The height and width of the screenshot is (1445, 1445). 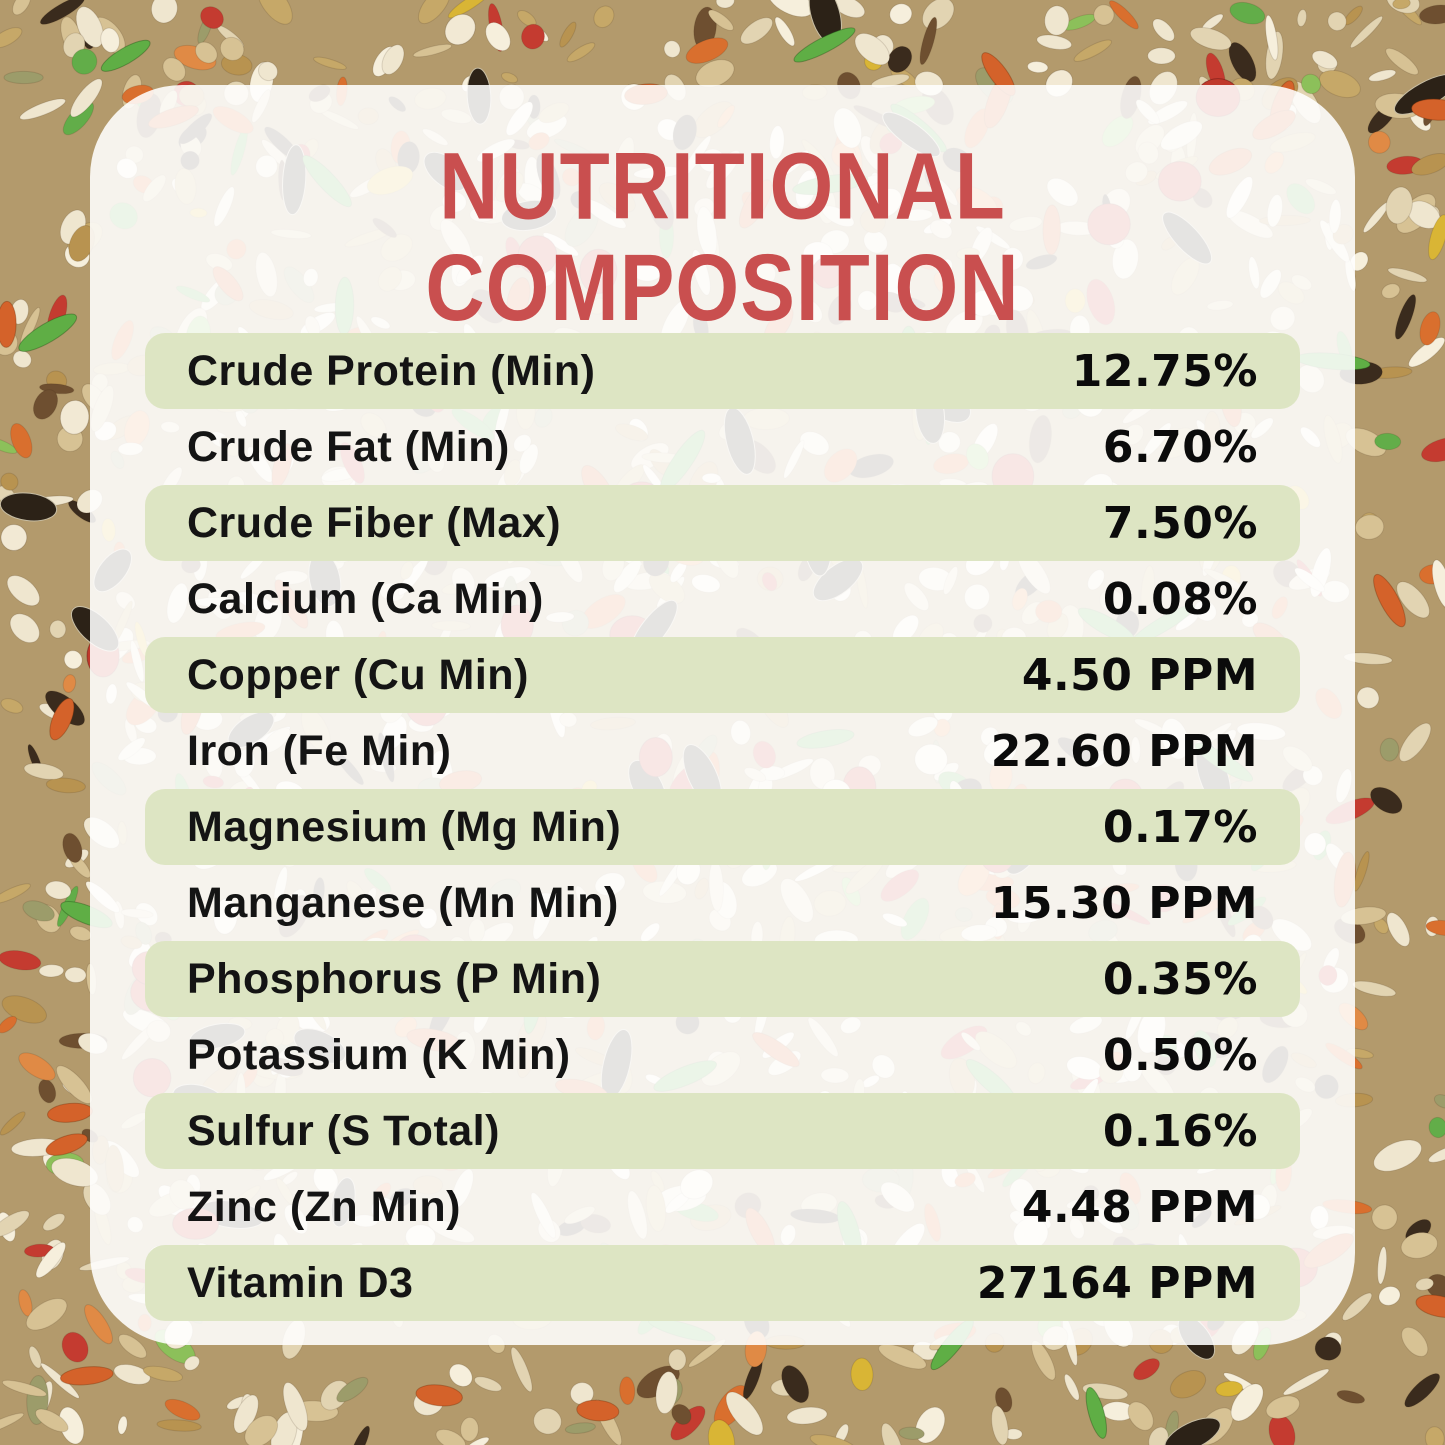 I want to click on nutrient-value: 15.30 PPM, so click(x=1124, y=903).